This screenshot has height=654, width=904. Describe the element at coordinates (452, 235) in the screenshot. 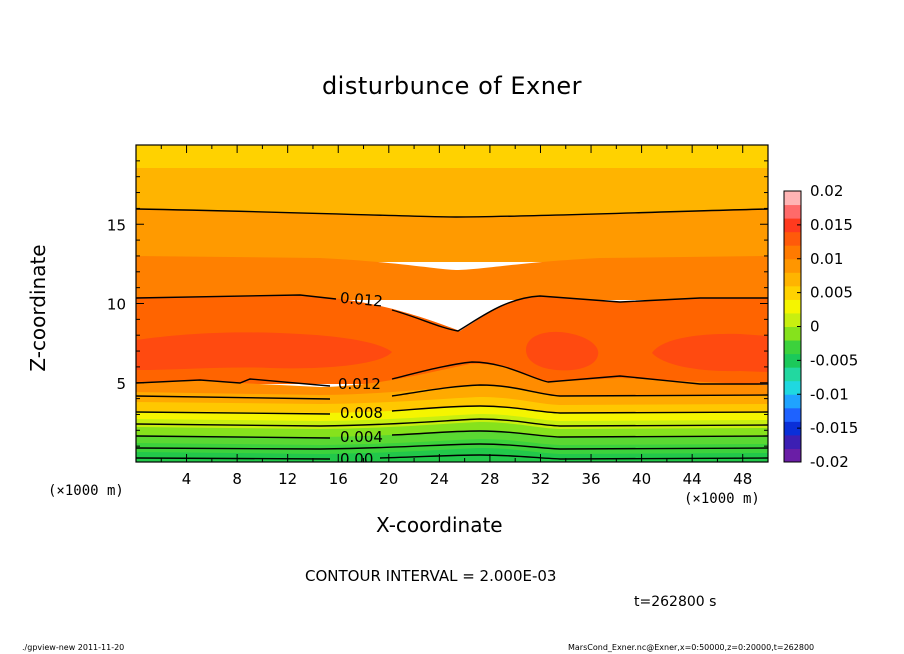

I see `band-orange-0.010` at that location.